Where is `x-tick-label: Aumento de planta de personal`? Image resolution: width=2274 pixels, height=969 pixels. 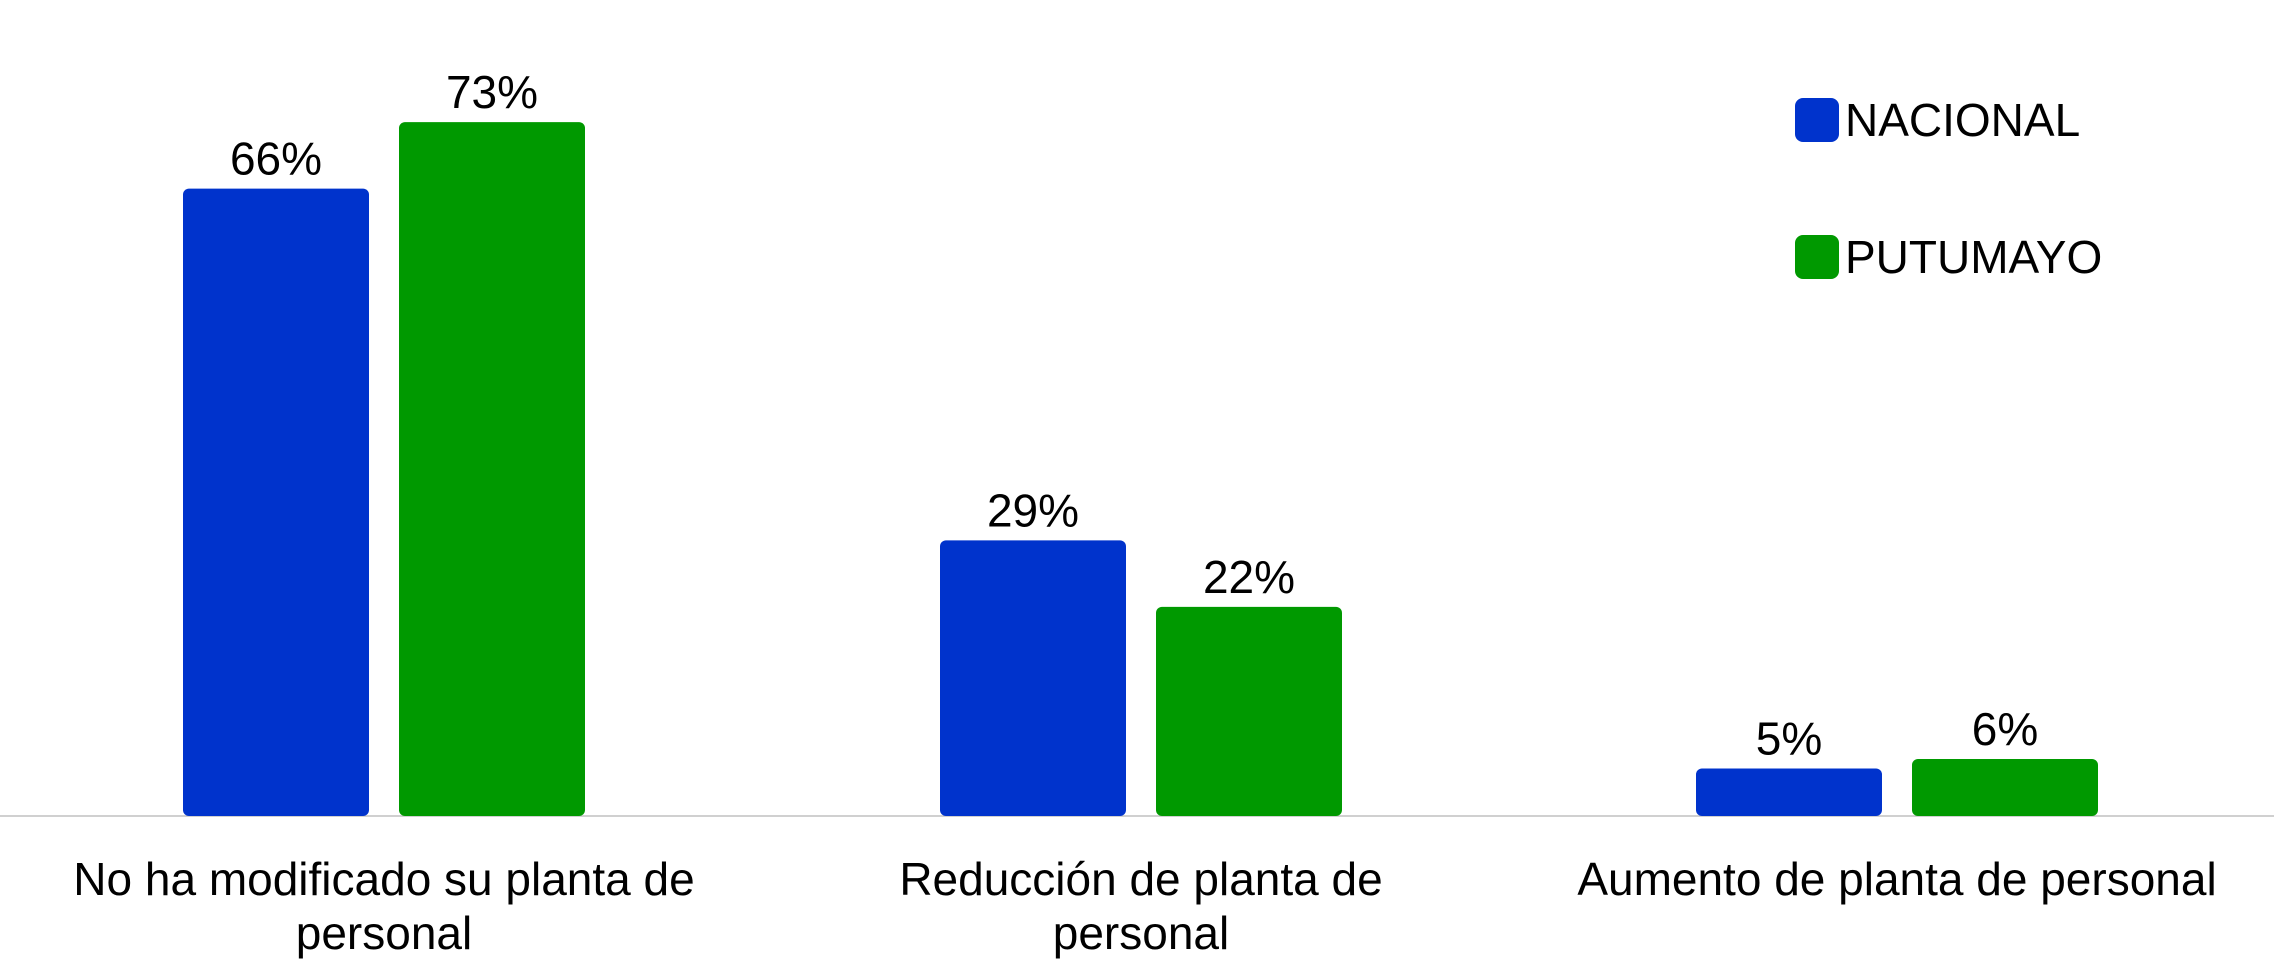 x-tick-label: Aumento de planta de personal is located at coordinates (1897, 879).